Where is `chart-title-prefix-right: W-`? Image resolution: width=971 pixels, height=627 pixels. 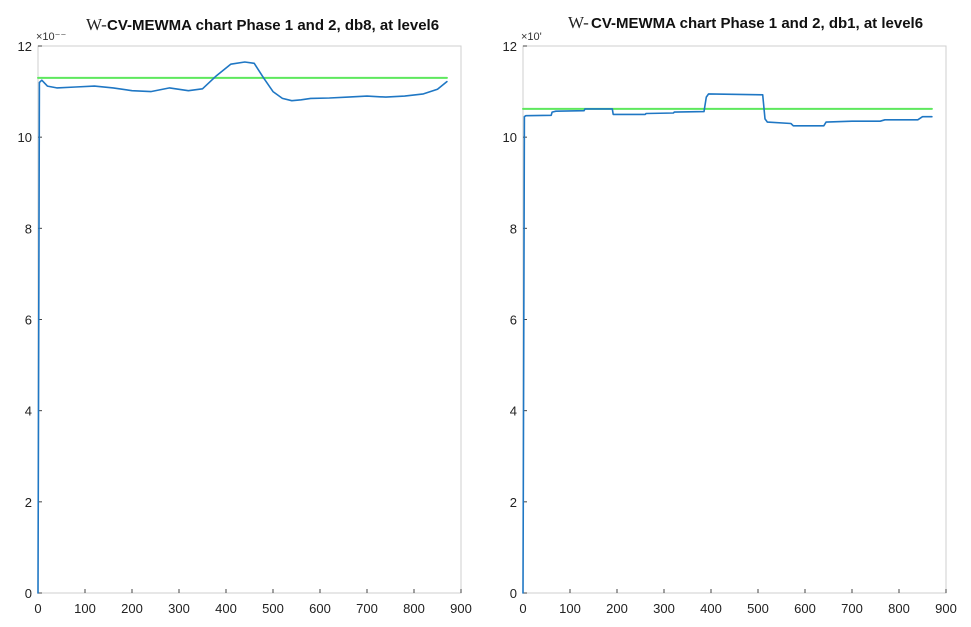
chart-title-prefix-right: W- is located at coordinates (578, 22).